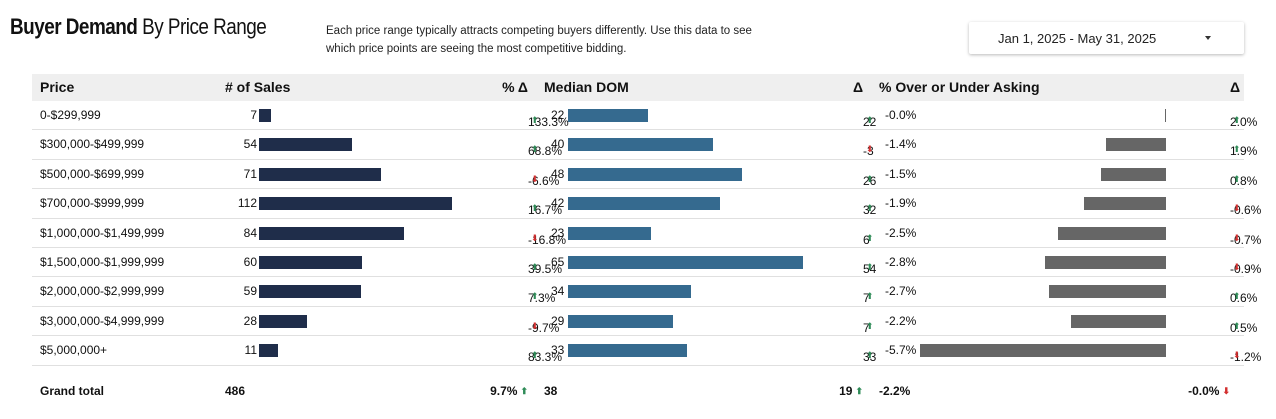 This screenshot has height=419, width=1276. I want to click on price-range: $700,000-$999,999, so click(92, 203).